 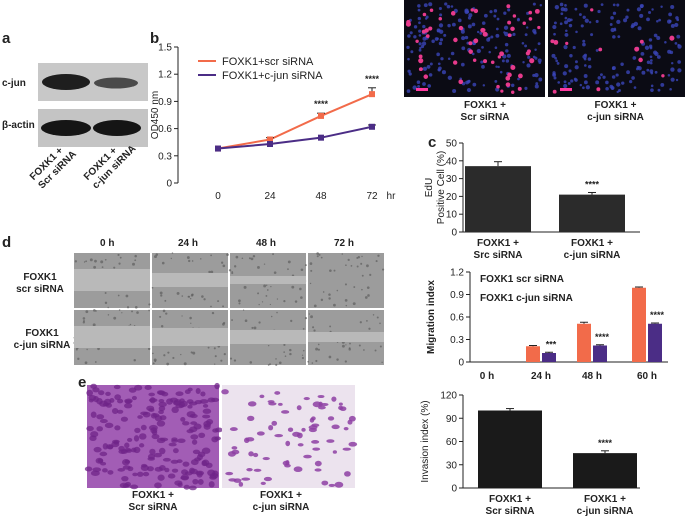 I want to click on panel-c-y-tick-label: 30, so click(x=452, y=179).